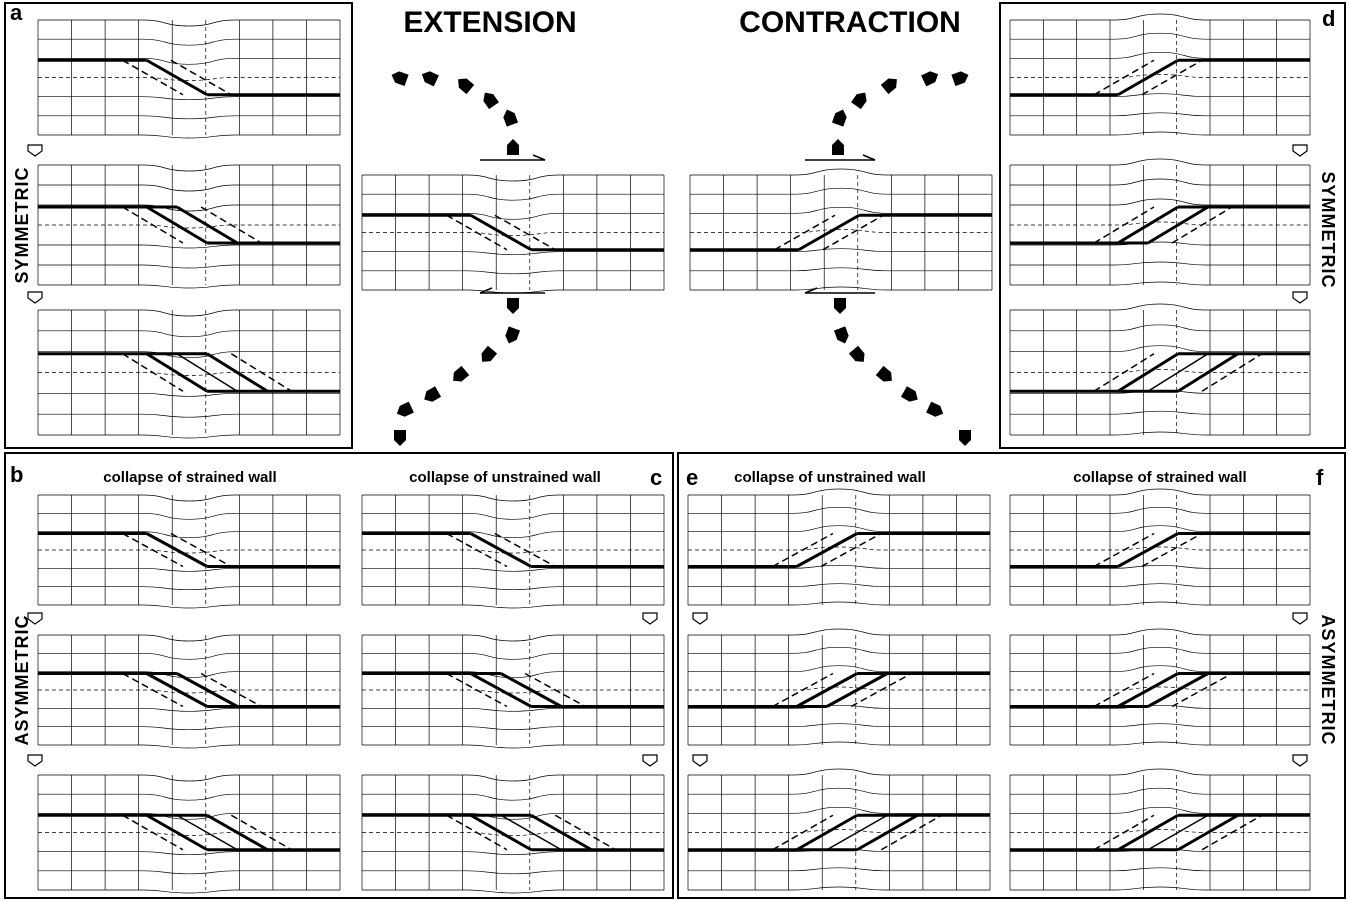  What do you see at coordinates (656, 477) in the screenshot?
I see `panel-label: c` at bounding box center [656, 477].